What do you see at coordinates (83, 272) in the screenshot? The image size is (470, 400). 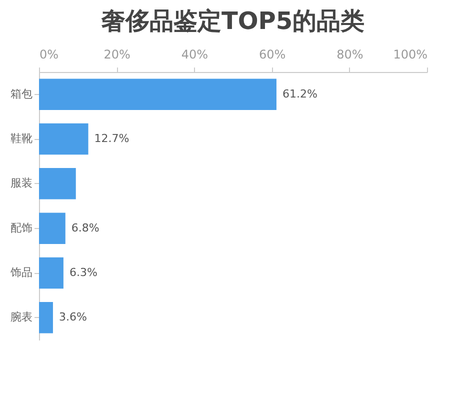 I see `data-label: 6.3%` at bounding box center [83, 272].